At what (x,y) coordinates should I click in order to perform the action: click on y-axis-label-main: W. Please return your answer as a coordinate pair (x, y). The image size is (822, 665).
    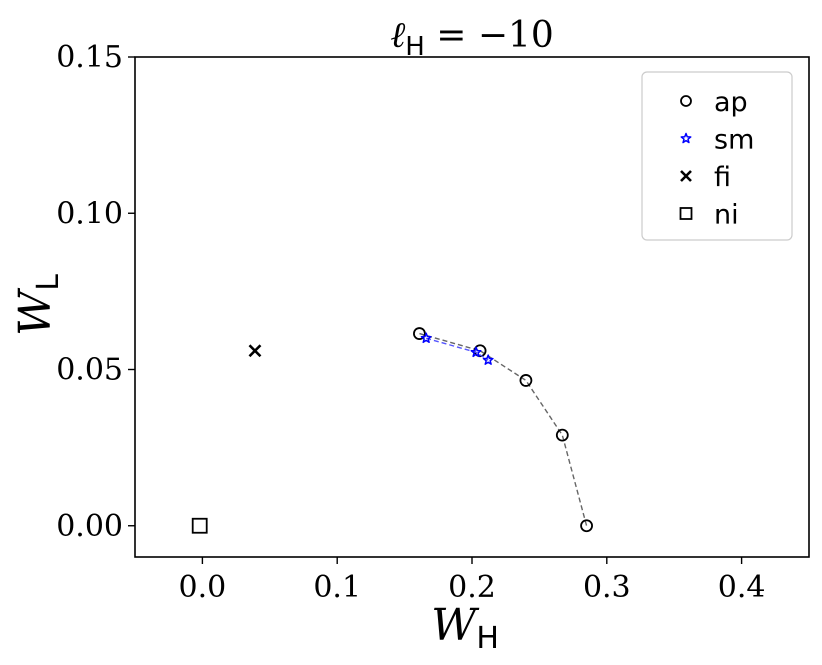
    Looking at the image, I should click on (35, 311).